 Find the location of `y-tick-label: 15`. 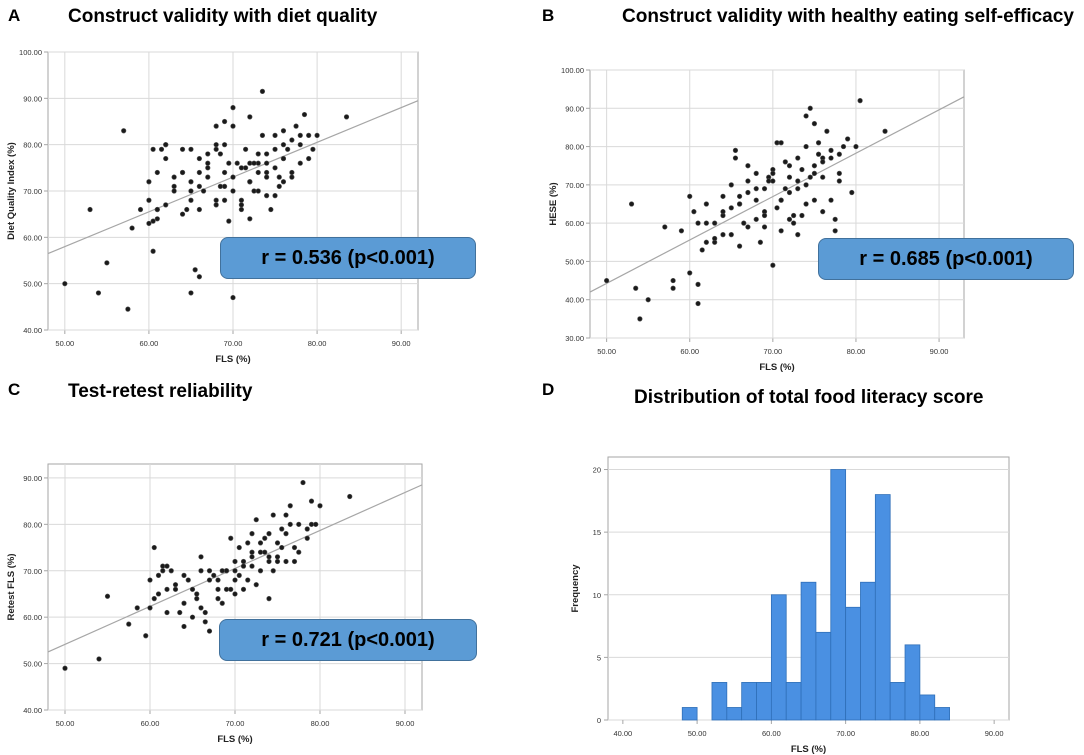

y-tick-label: 15 is located at coordinates (597, 532).